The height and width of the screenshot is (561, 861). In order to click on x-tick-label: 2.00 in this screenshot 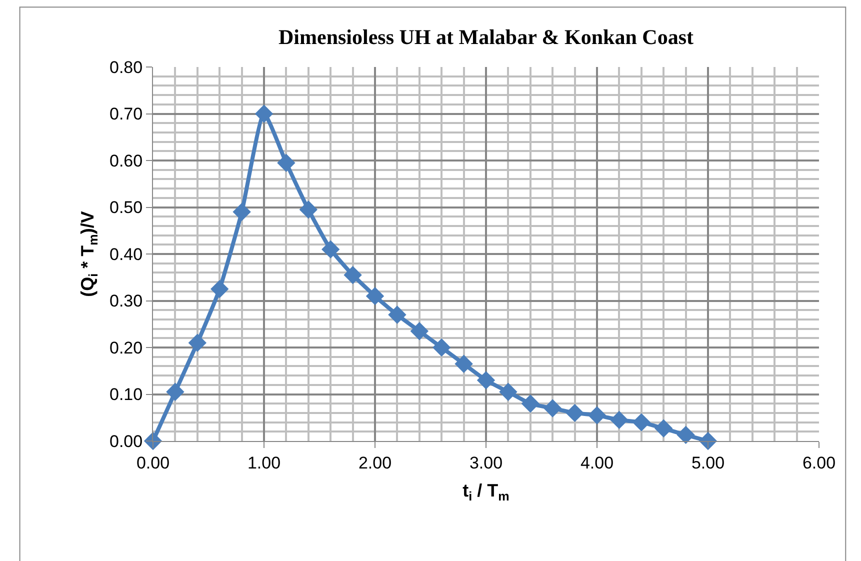, I will do `click(375, 462)`.